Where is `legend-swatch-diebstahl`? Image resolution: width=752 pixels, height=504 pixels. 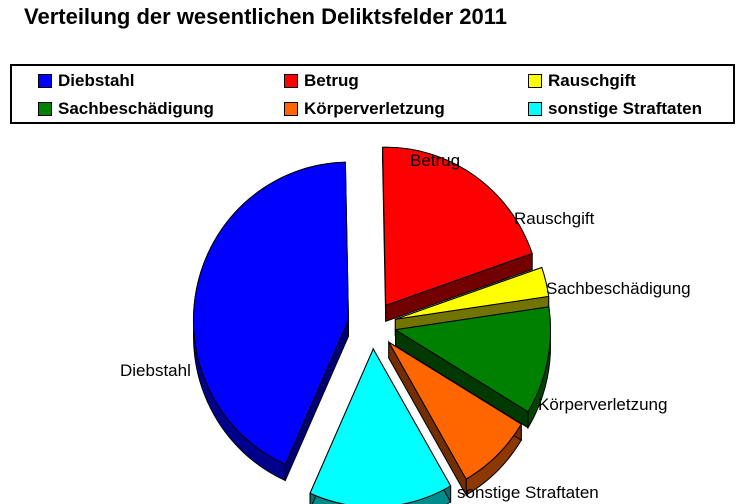
legend-swatch-diebstahl is located at coordinates (45, 81).